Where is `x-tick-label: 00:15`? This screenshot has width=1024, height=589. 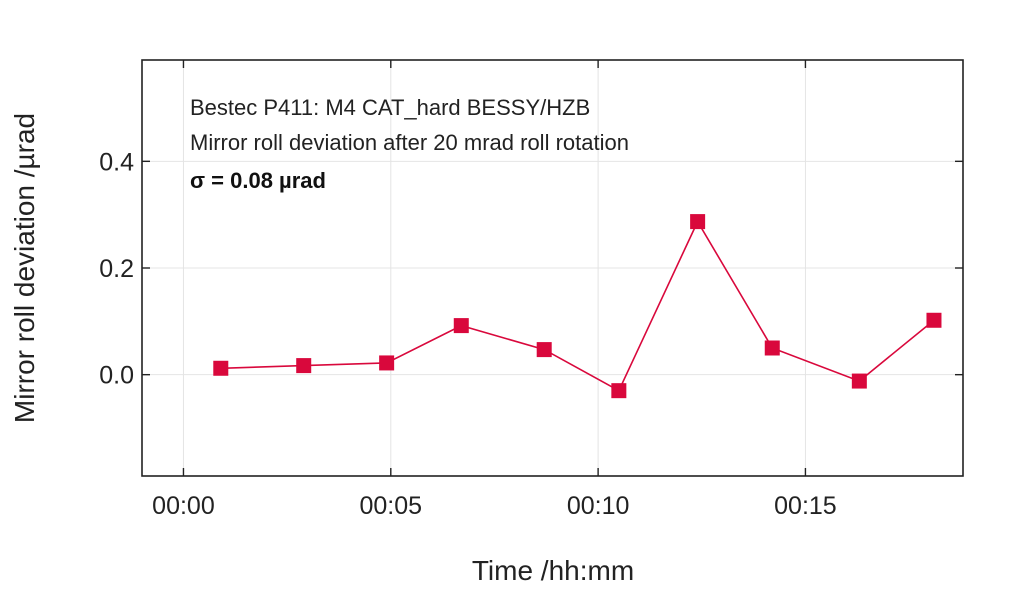
x-tick-label: 00:15 is located at coordinates (805, 506).